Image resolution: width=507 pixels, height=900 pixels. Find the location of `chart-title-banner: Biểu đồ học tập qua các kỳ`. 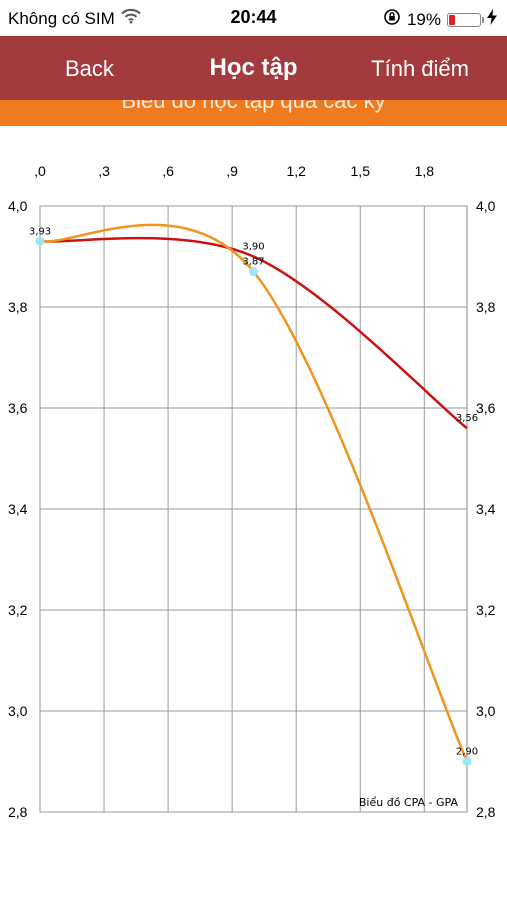

chart-title-banner: Biểu đồ học tập qua các kỳ is located at coordinates (253, 113).